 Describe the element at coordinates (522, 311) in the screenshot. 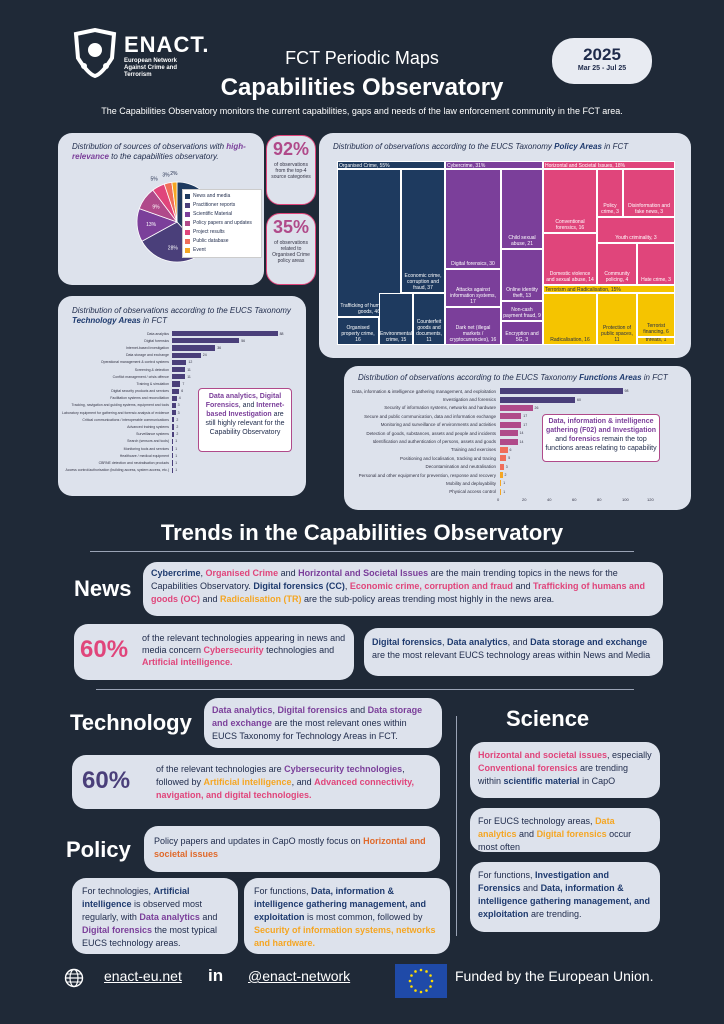

I see `treemap-cell: Non-cash payment fraud, 9` at that location.